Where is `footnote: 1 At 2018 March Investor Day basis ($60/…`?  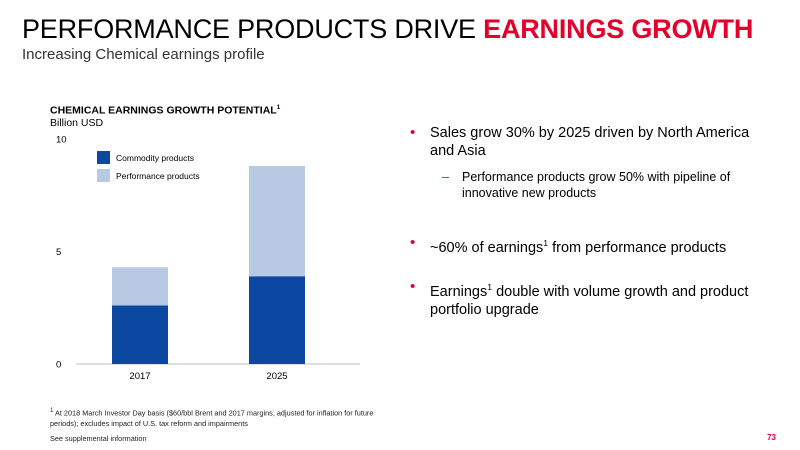
footnote: 1 At 2018 March Investor Day basis ($60/… is located at coordinates (222, 417).